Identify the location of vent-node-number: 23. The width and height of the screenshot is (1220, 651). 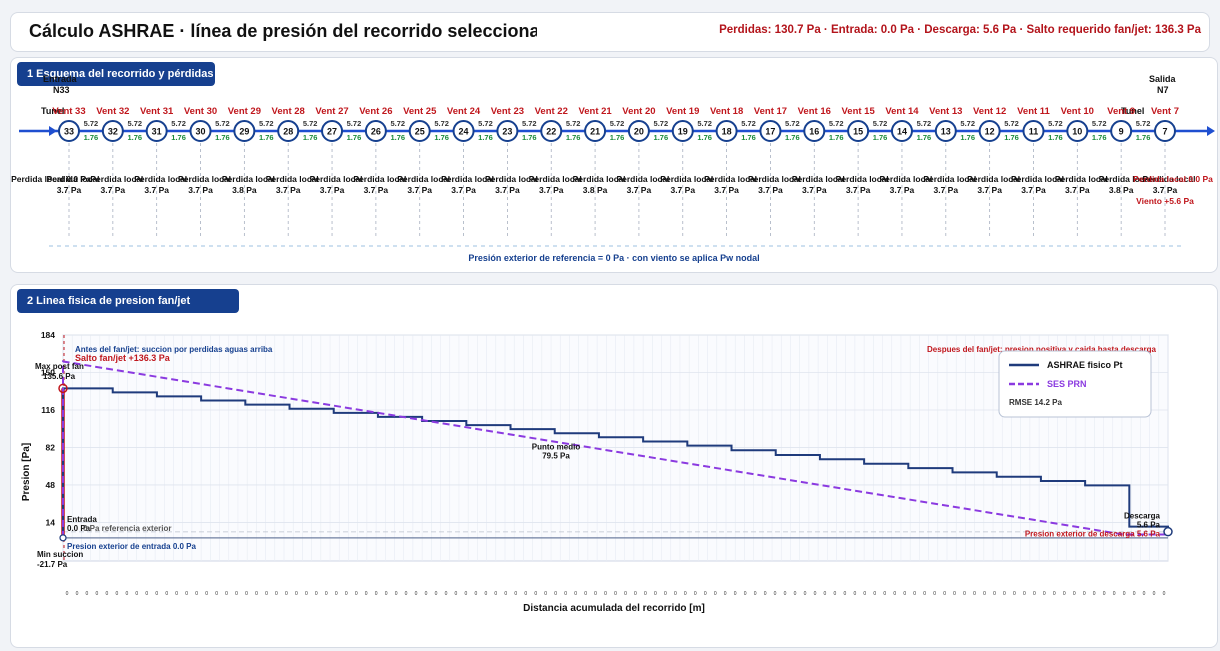
(507, 132).